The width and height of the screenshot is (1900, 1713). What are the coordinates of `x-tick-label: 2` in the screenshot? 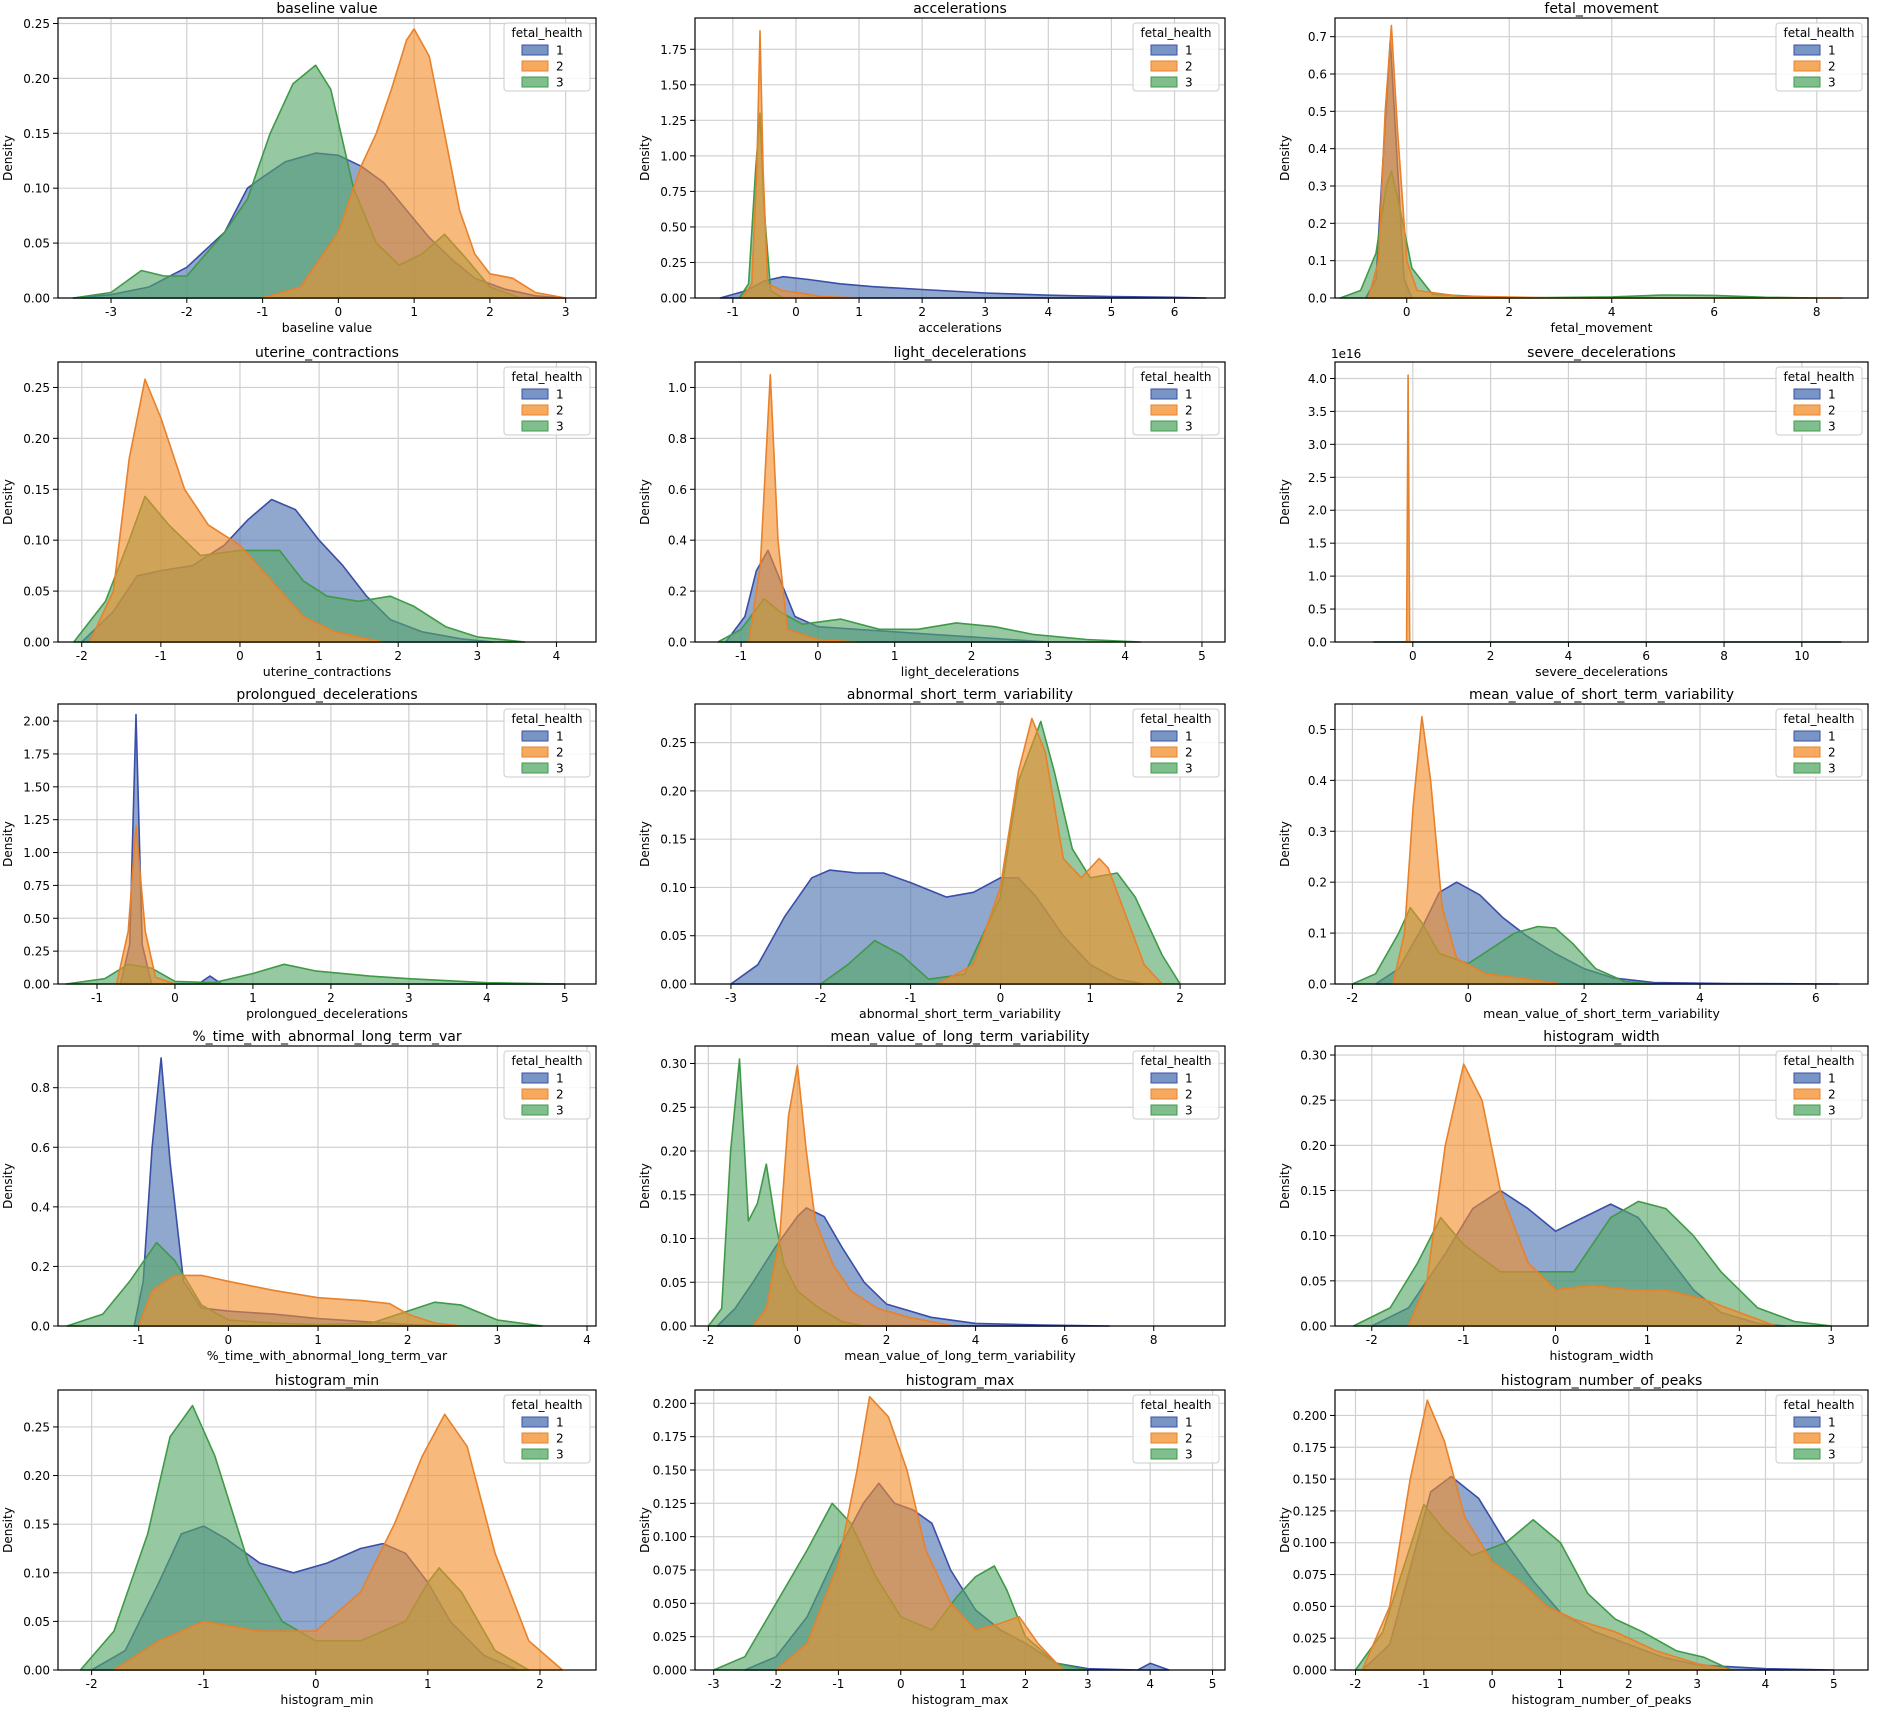 It's located at (887, 1340).